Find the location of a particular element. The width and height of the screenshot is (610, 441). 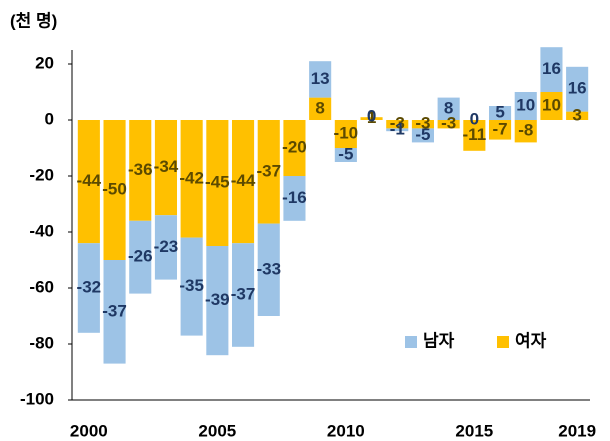

x-tick-label: 2000 is located at coordinates (89, 430).